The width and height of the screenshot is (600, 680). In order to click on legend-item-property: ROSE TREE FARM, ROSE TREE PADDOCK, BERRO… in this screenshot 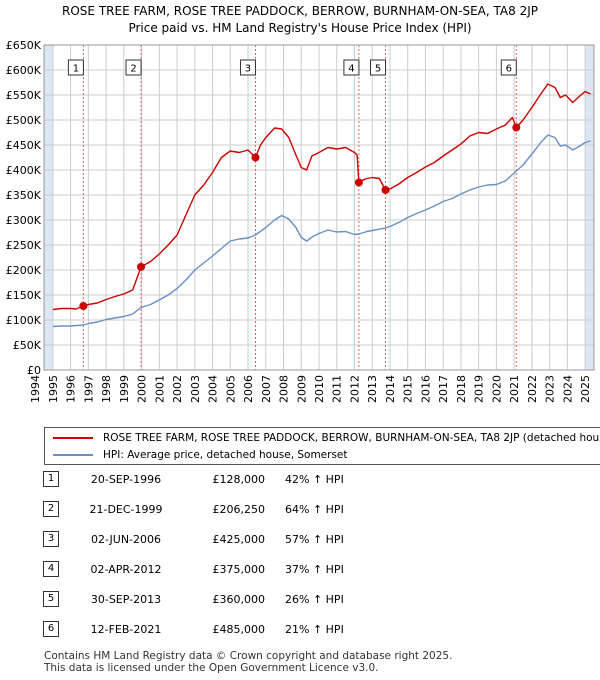, I will do `click(326, 438)`.